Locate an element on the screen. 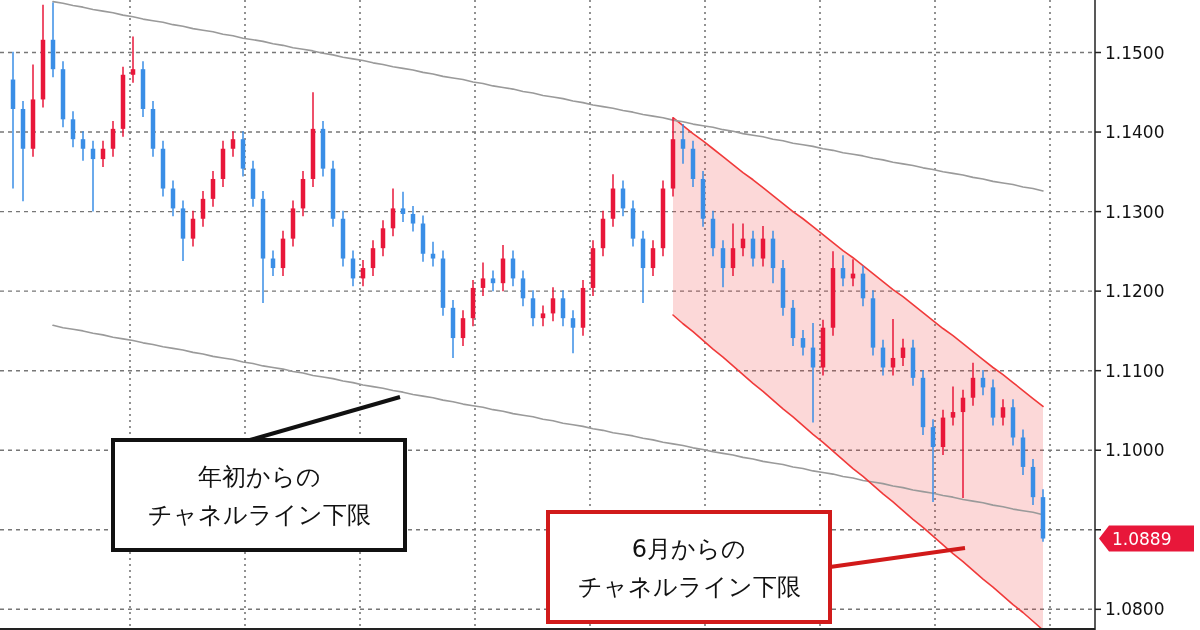 The image size is (1200, 630). y-tick-label: 1.1300 is located at coordinates (1135, 211).